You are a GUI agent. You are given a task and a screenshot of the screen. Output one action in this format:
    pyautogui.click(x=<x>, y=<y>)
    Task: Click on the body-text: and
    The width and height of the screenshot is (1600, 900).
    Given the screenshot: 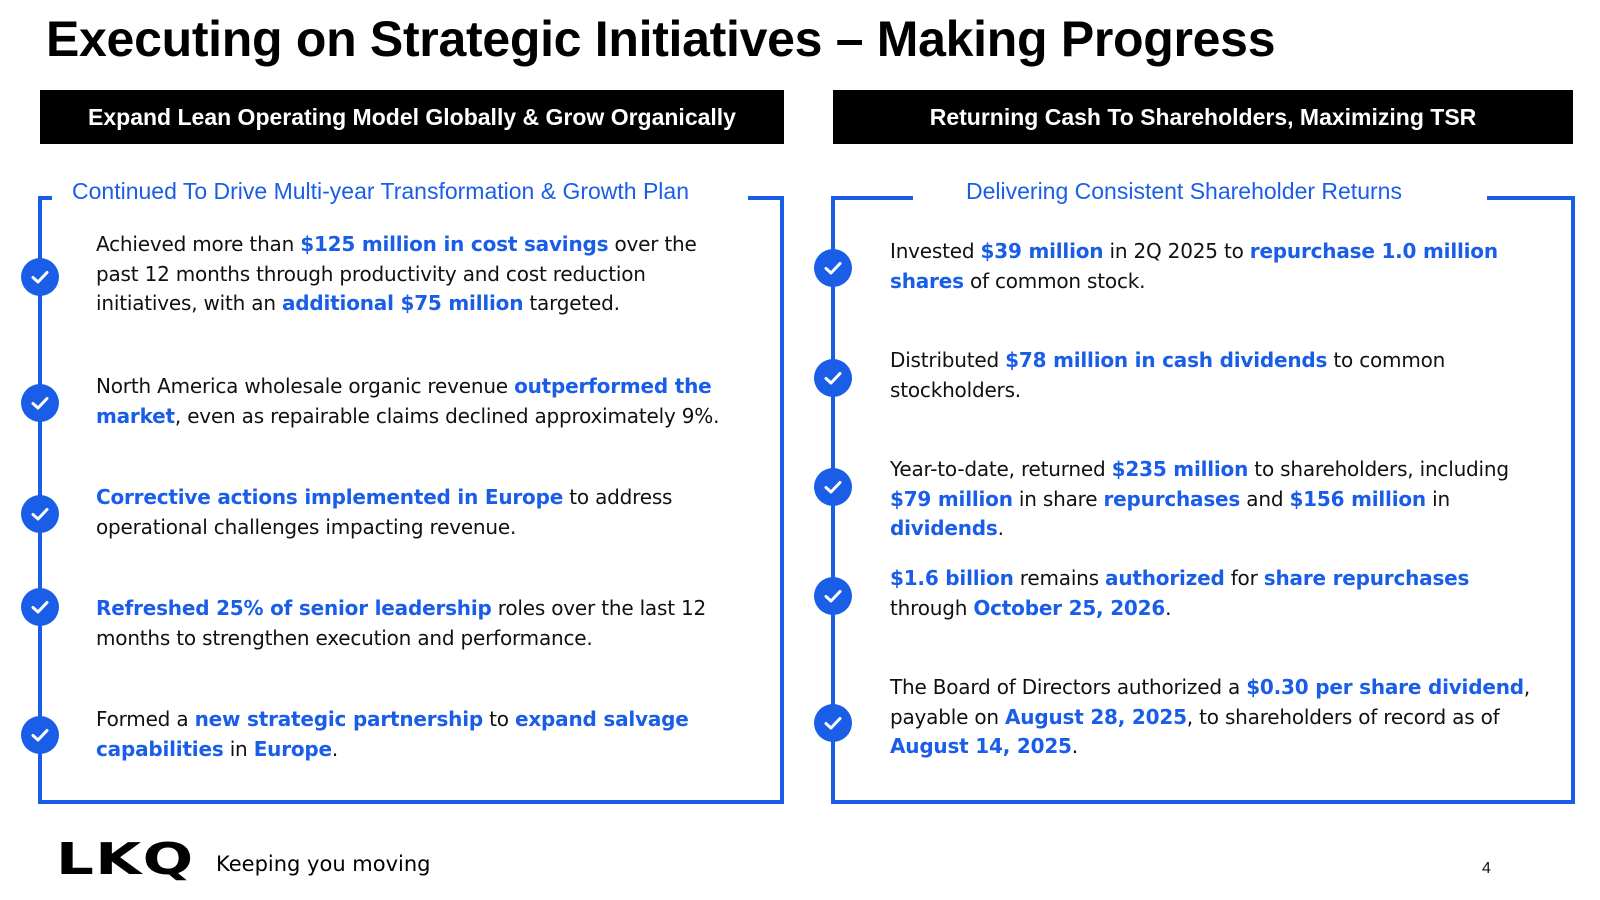 What is the action you would take?
    pyautogui.click(x=1265, y=498)
    